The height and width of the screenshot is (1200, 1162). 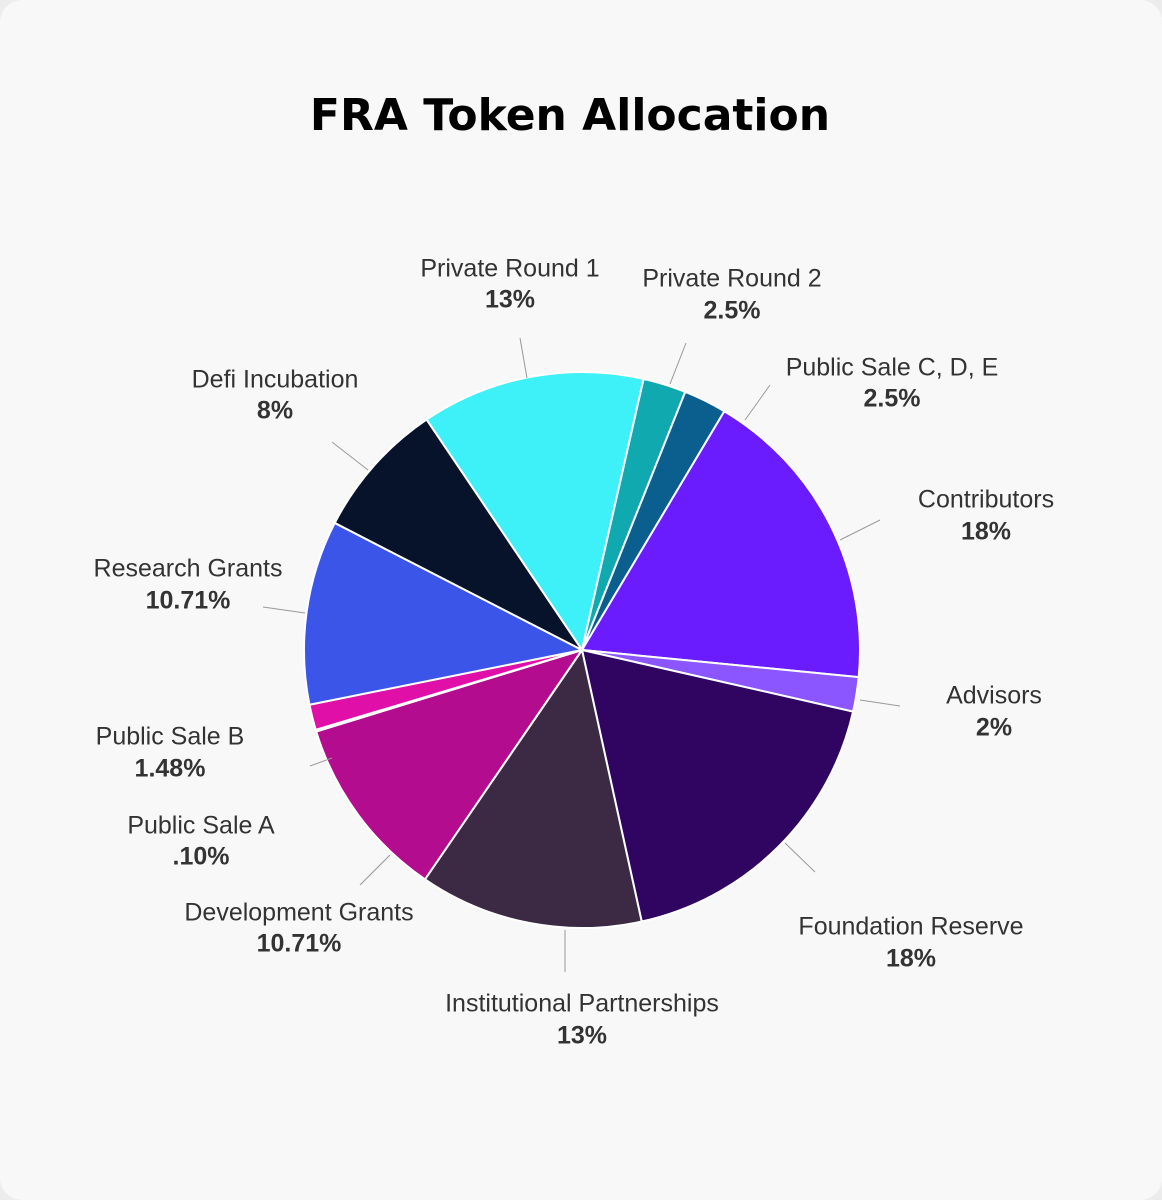 What do you see at coordinates (275, 380) in the screenshot?
I see `slice-label: Defi Incubation` at bounding box center [275, 380].